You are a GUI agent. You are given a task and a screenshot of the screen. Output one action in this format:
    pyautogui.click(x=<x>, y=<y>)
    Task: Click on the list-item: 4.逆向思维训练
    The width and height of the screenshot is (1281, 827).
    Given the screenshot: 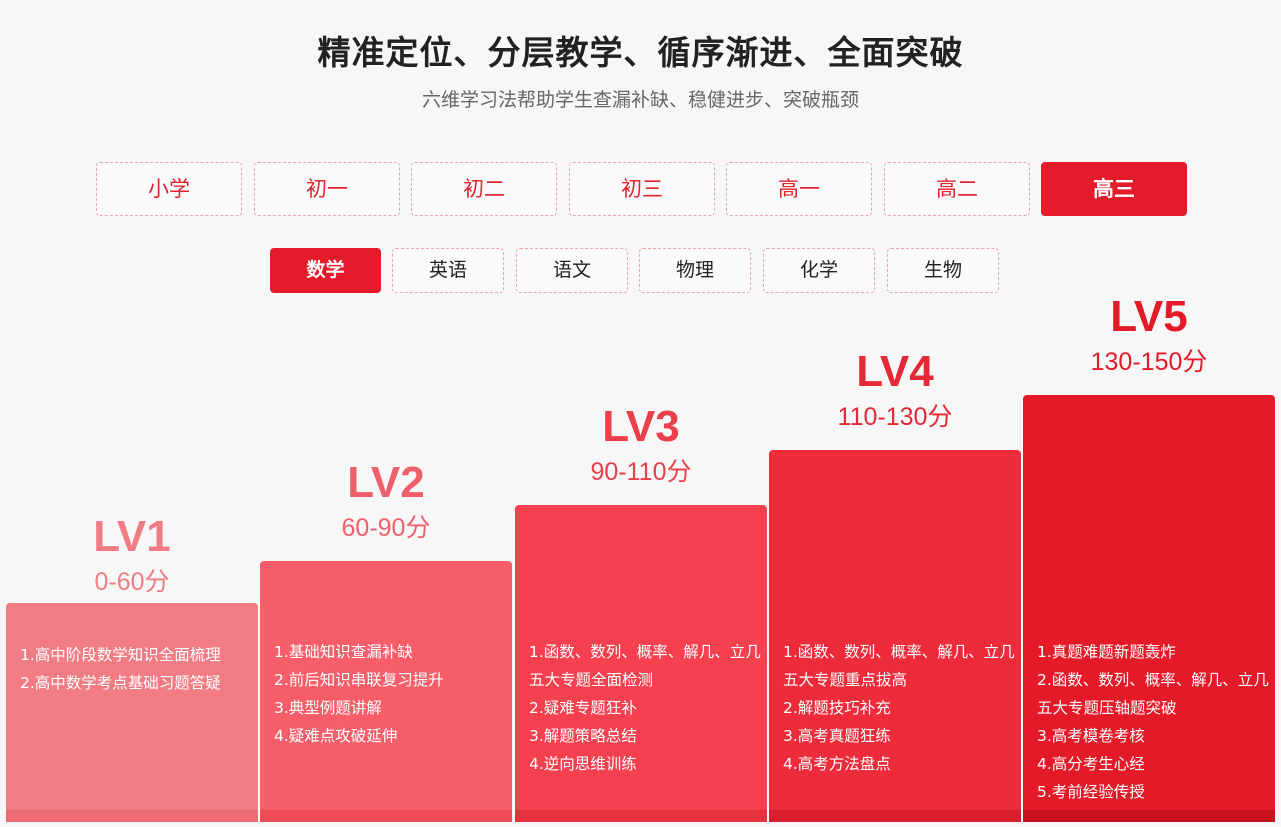 What is the action you would take?
    pyautogui.click(x=583, y=764)
    